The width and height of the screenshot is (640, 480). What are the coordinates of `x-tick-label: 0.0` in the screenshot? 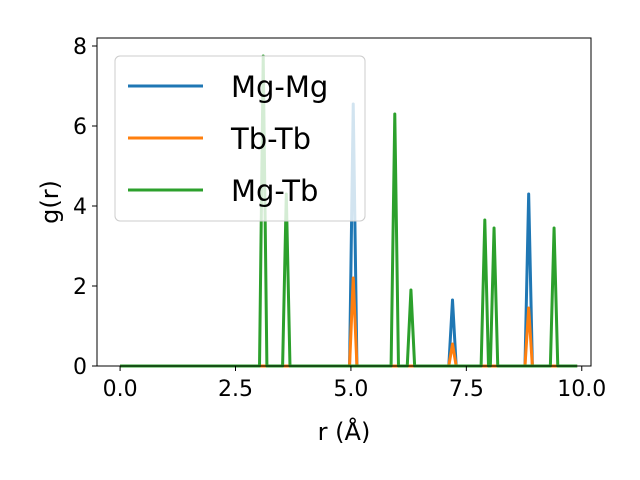 It's located at (120, 389).